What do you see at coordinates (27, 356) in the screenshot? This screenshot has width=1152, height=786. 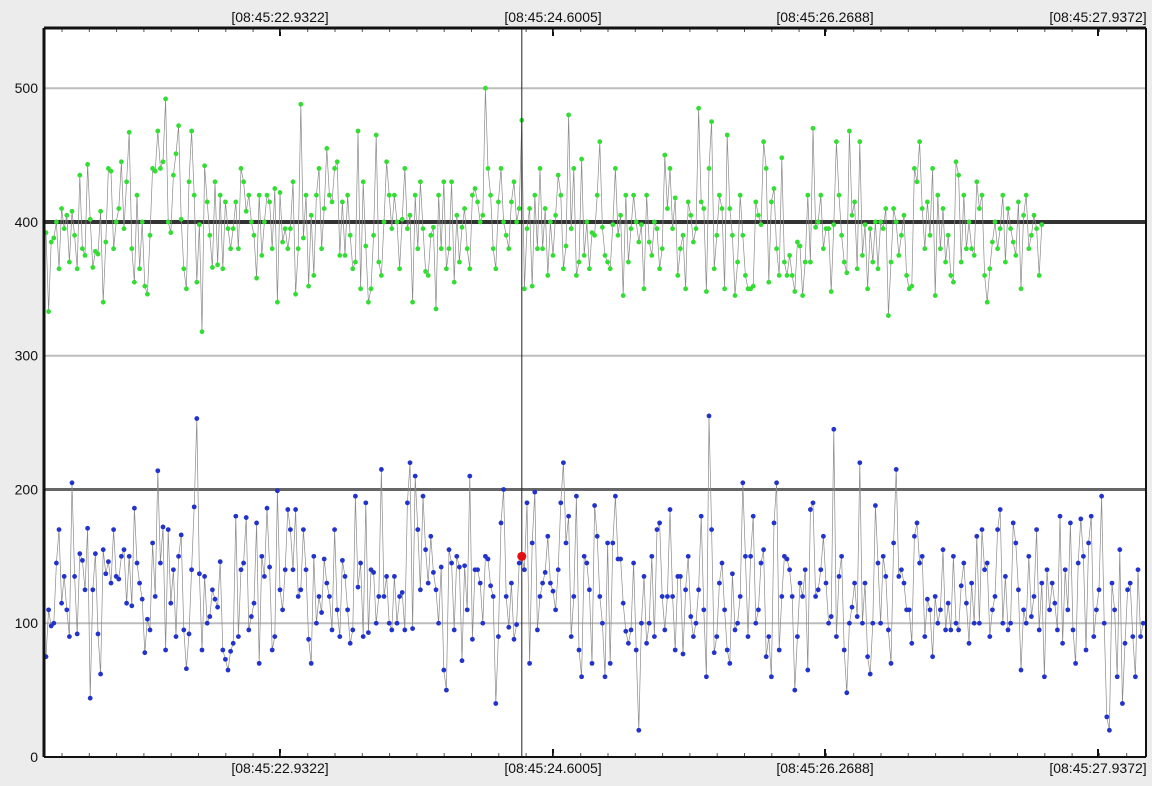 I see `y-tick-label: 300` at bounding box center [27, 356].